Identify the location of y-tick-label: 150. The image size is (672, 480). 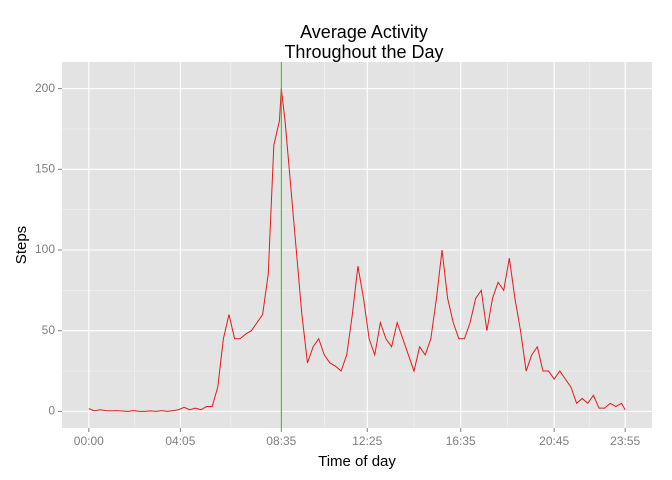
(45, 168).